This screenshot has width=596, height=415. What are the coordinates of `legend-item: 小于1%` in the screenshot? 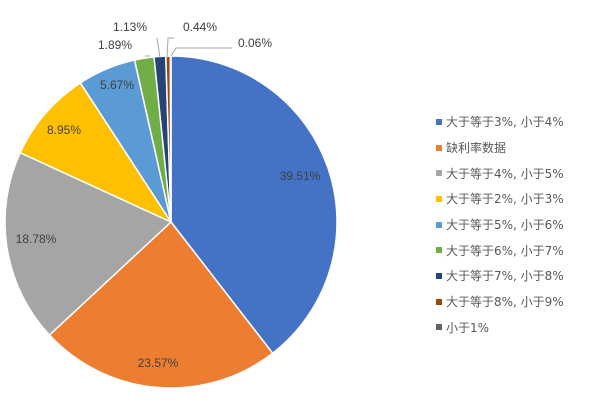 It's located at (500, 328).